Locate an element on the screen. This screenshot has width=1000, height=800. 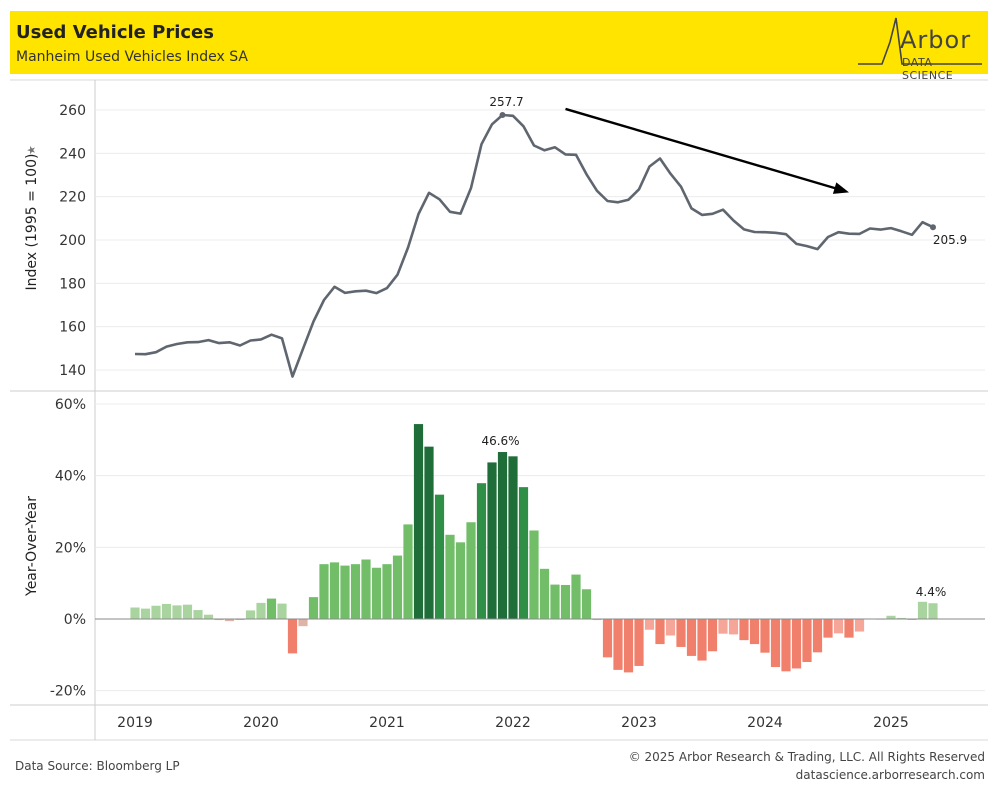
y-tick-label-index: 240 is located at coordinates (72, 154).